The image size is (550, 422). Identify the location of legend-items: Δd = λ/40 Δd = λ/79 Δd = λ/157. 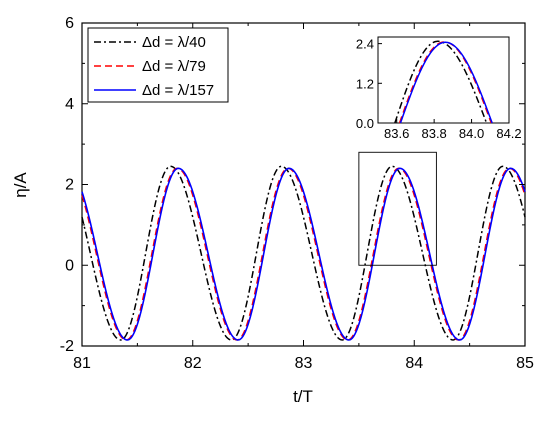
(154, 66).